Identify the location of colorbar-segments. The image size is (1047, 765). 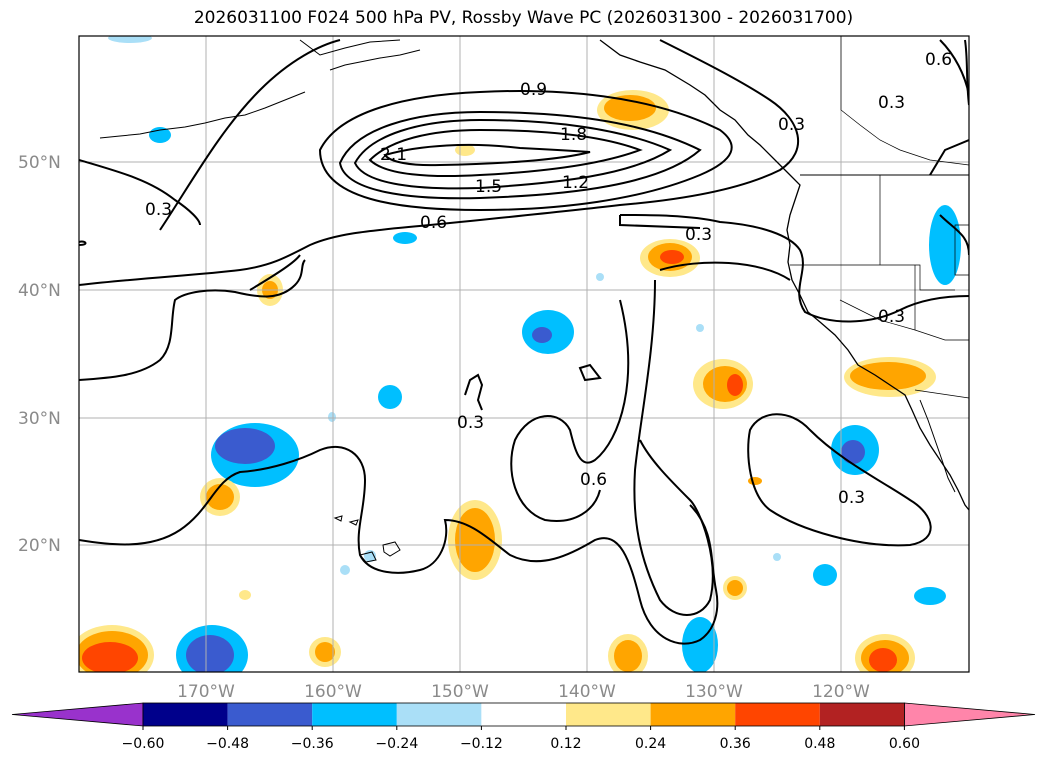
(523, 714).